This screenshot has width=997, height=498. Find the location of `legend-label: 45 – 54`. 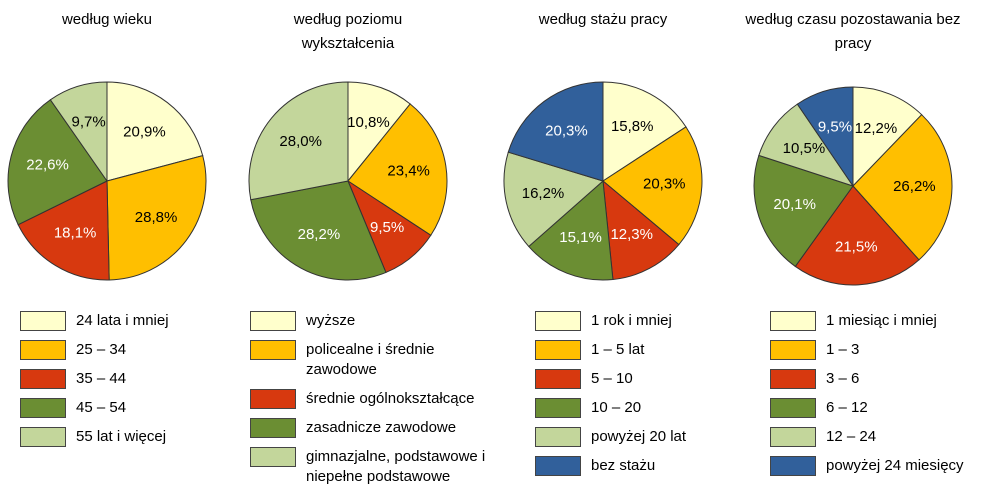

legend-label: 45 – 54 is located at coordinates (101, 407).